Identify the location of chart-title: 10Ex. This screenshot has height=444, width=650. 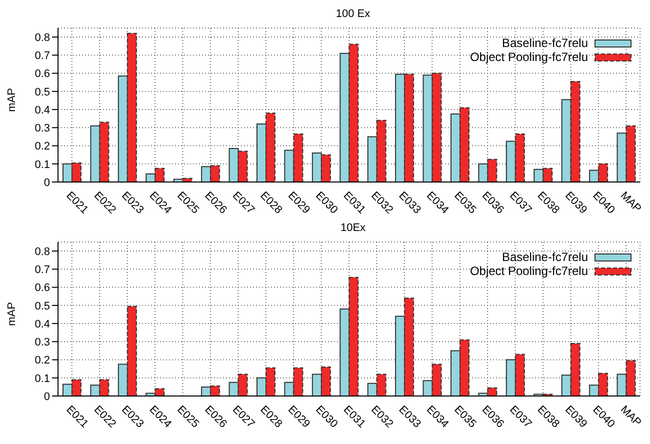
(353, 229).